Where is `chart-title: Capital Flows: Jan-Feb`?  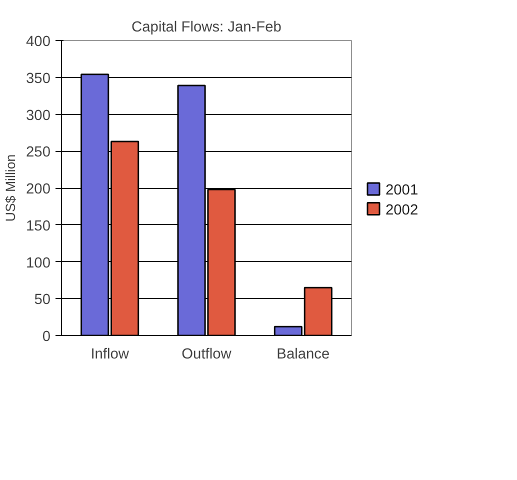
chart-title: Capital Flows: Jan-Feb is located at coordinates (207, 28).